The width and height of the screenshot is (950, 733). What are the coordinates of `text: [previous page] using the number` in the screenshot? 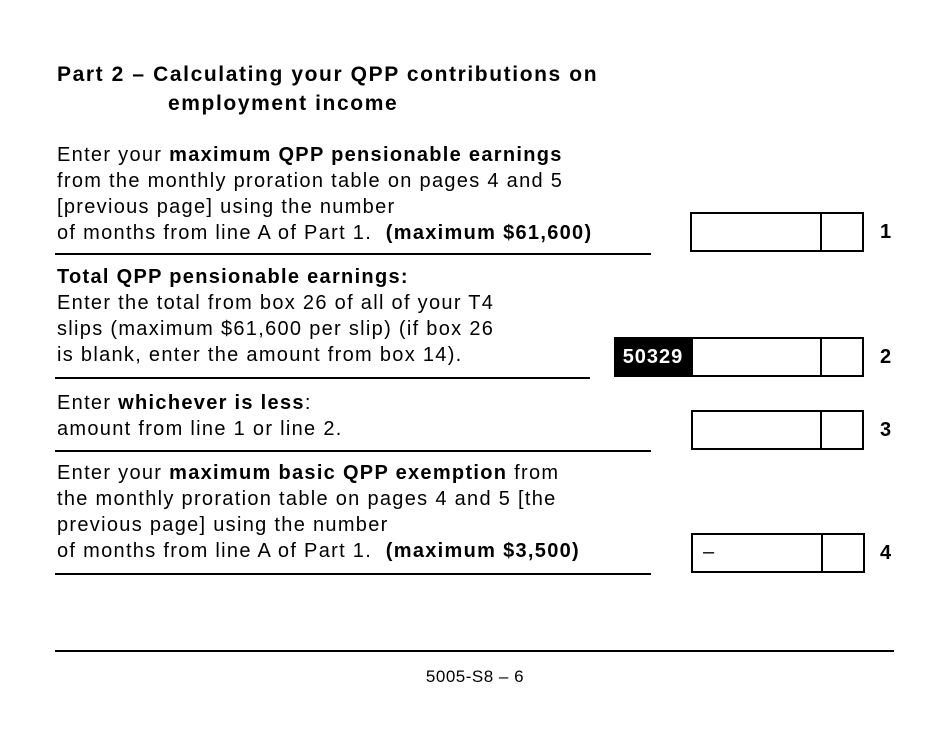 It's located at (226, 207).